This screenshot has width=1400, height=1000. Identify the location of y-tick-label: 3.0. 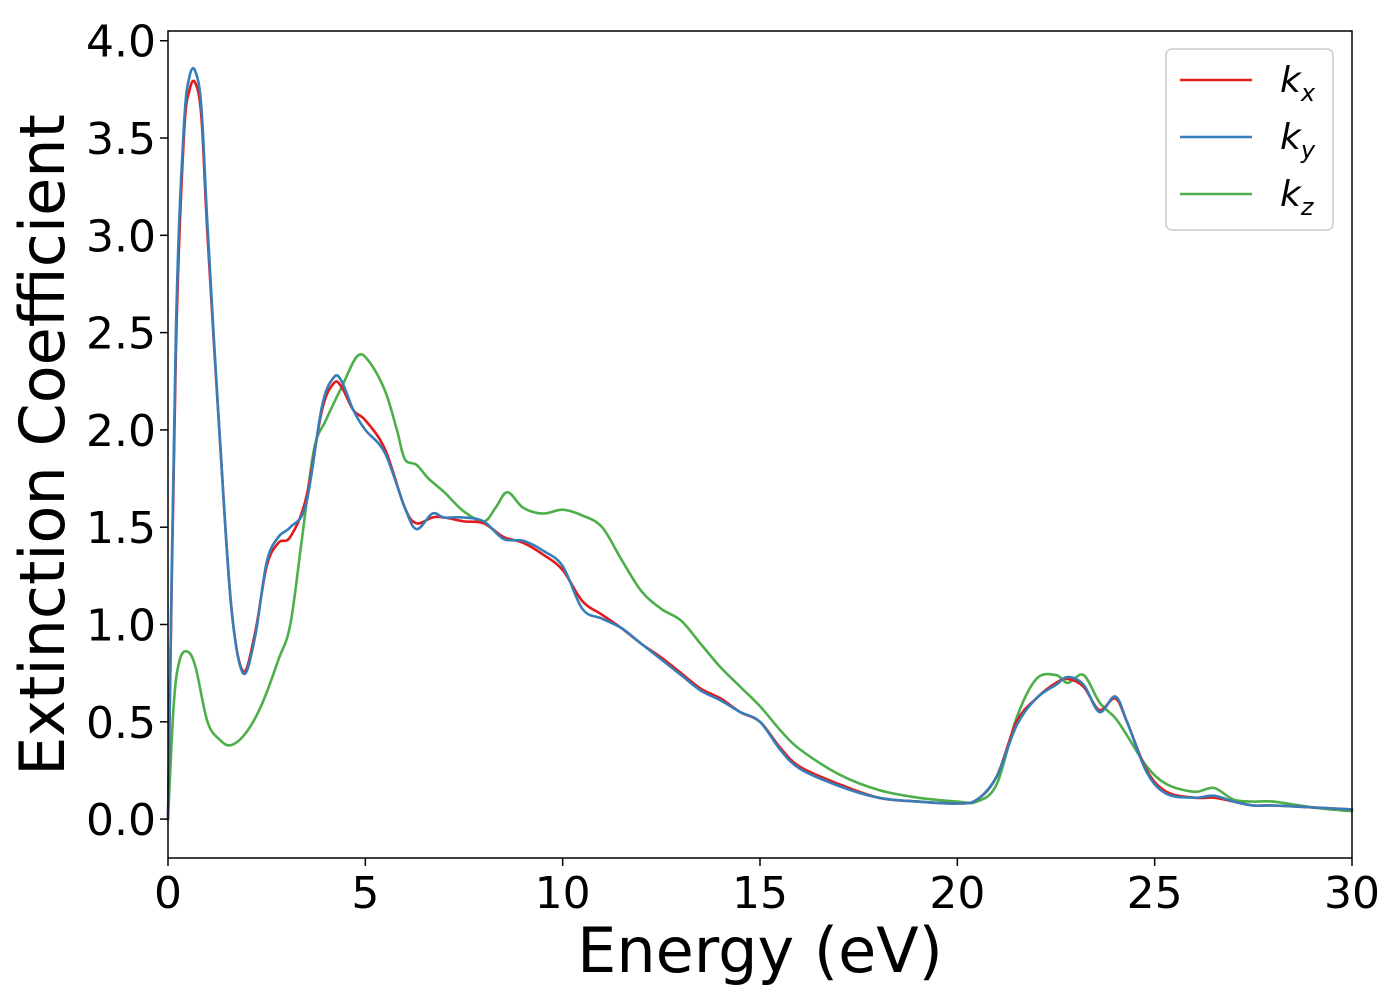
(121, 236).